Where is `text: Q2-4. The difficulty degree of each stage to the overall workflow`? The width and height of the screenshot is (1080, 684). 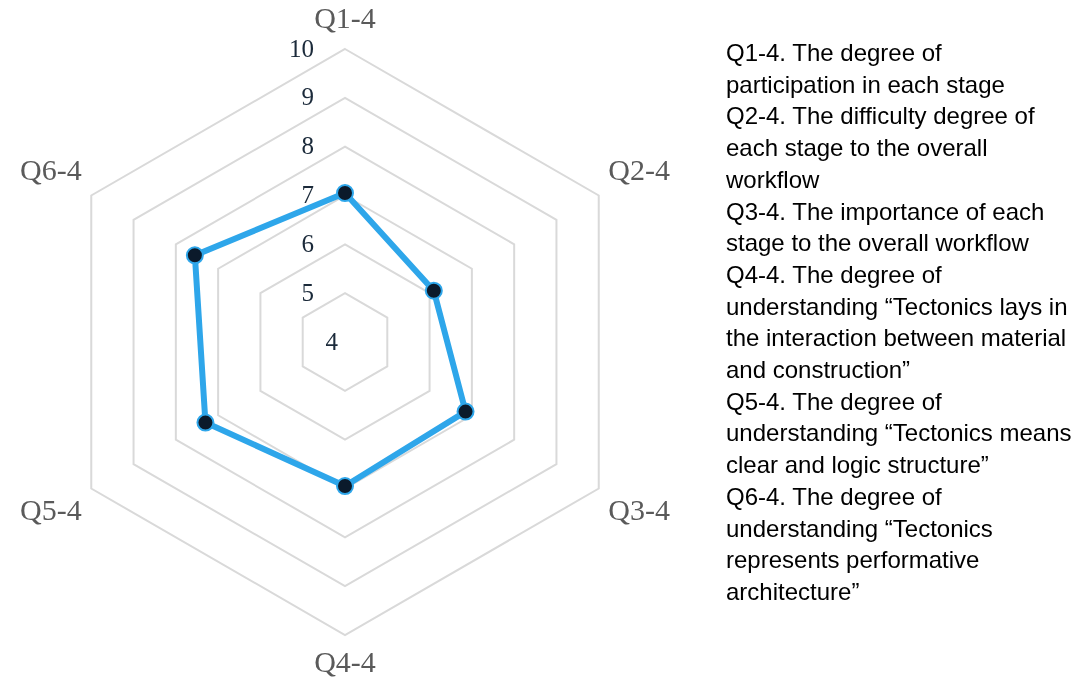 text: Q2-4. The difficulty degree of each stage to the overall workflow is located at coordinates (881, 148).